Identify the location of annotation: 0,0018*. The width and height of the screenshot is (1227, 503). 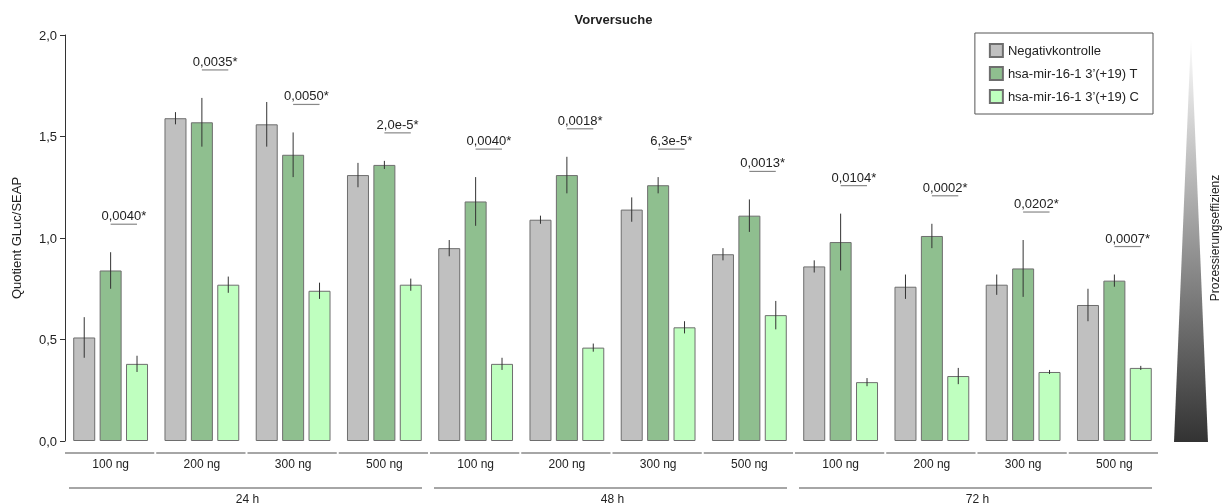
(580, 120).